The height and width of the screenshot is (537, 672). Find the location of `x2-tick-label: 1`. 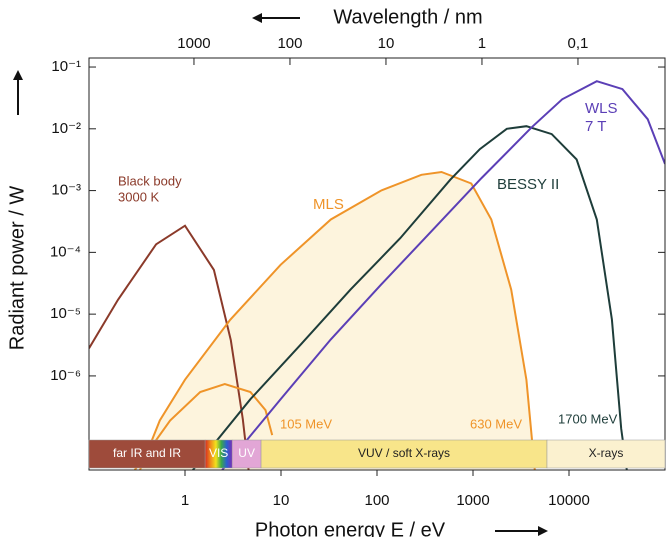

x2-tick-label: 1 is located at coordinates (482, 43).